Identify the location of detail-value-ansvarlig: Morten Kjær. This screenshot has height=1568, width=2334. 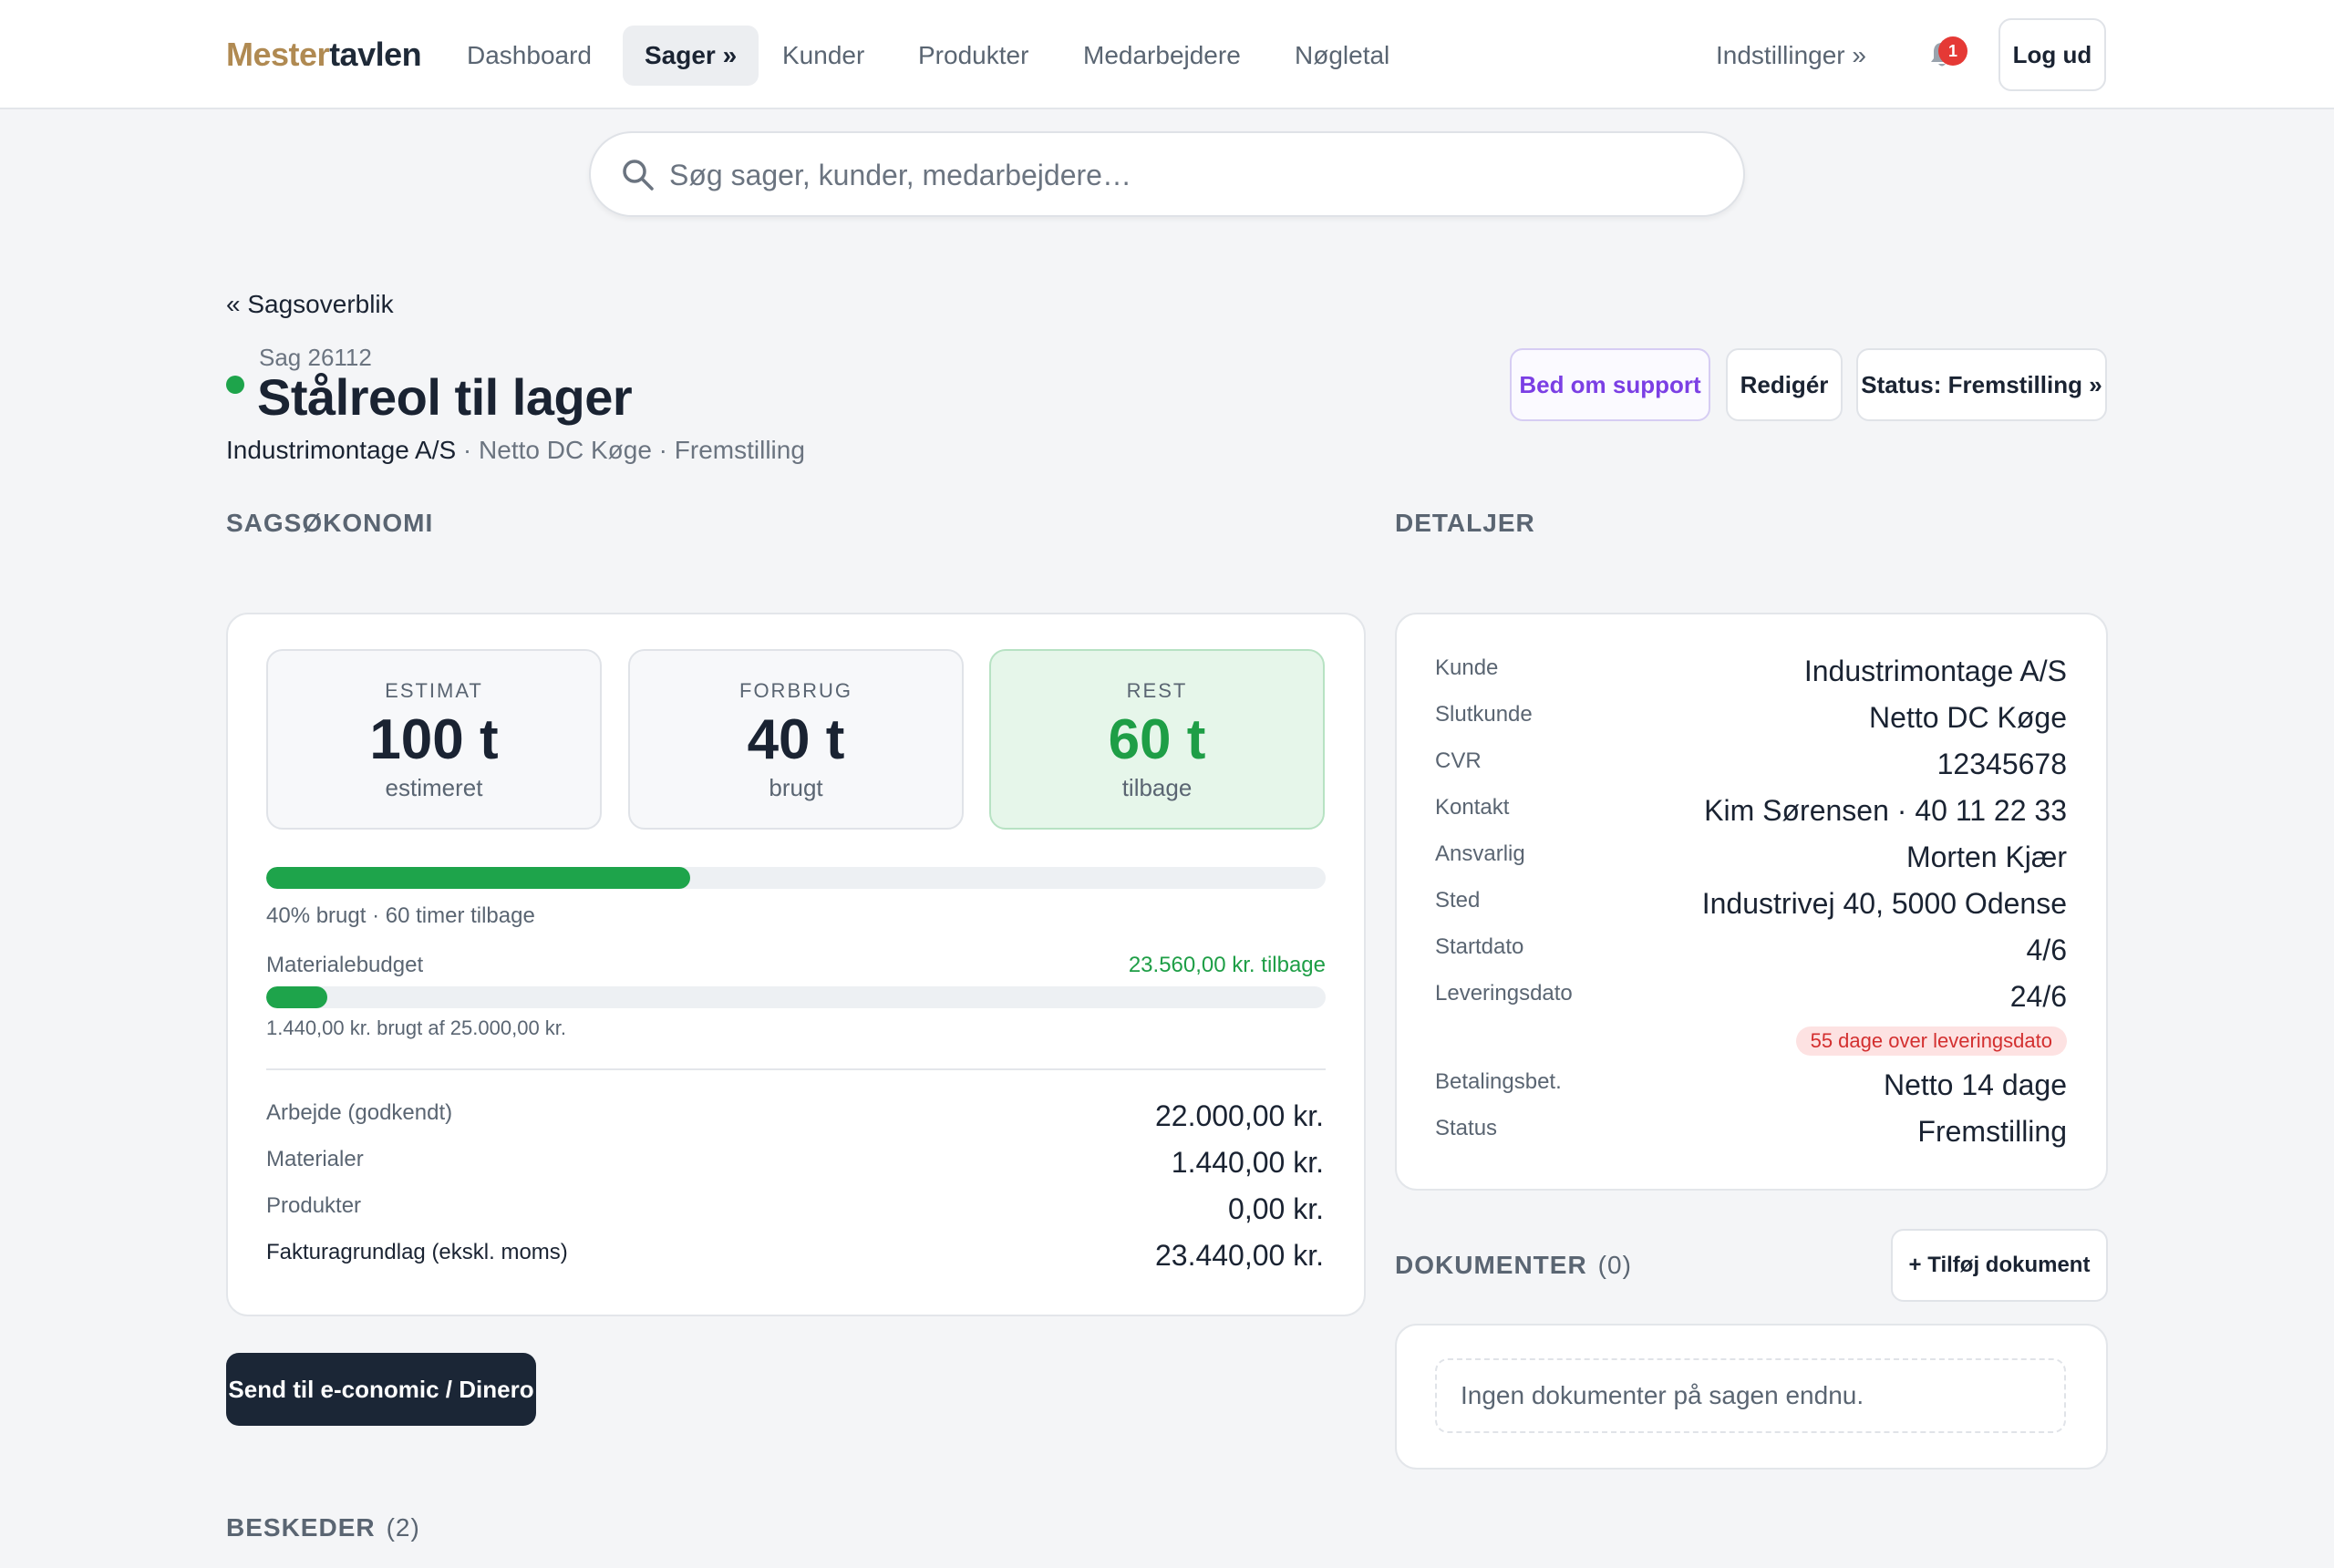
(1986, 857).